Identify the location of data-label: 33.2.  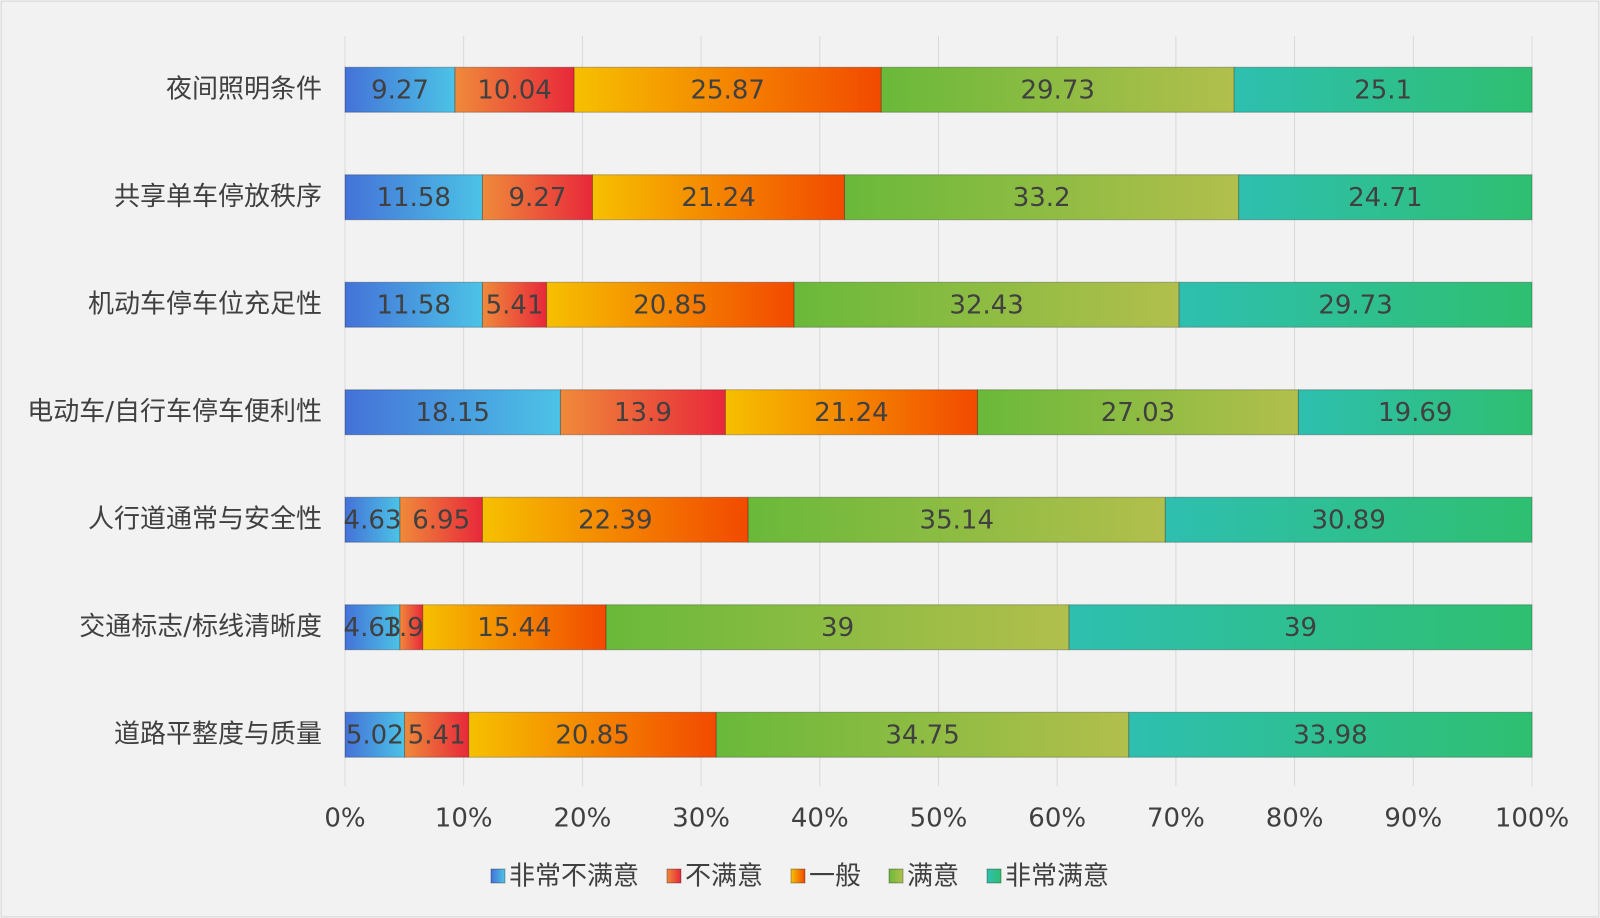
(1042, 198).